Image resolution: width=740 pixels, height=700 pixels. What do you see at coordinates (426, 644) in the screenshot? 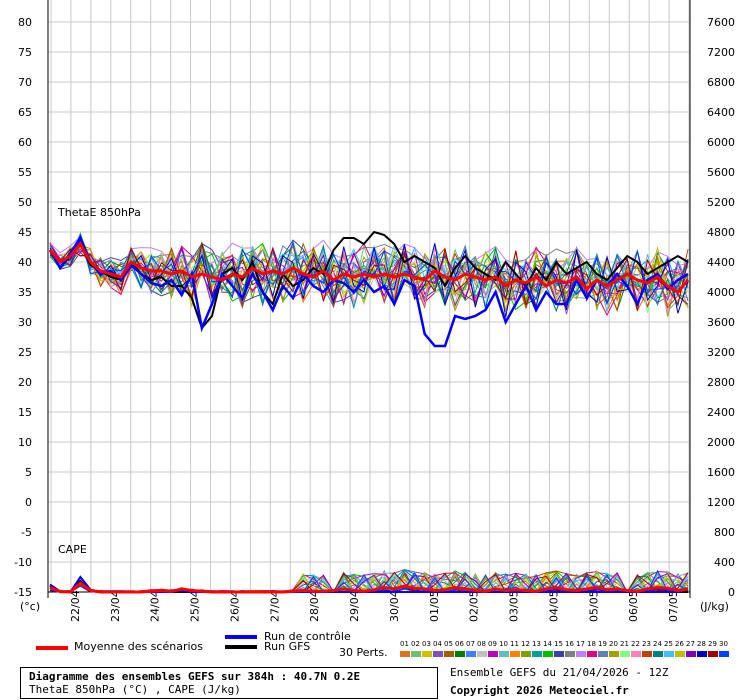
I see `perturbation-number: 03` at bounding box center [426, 644].